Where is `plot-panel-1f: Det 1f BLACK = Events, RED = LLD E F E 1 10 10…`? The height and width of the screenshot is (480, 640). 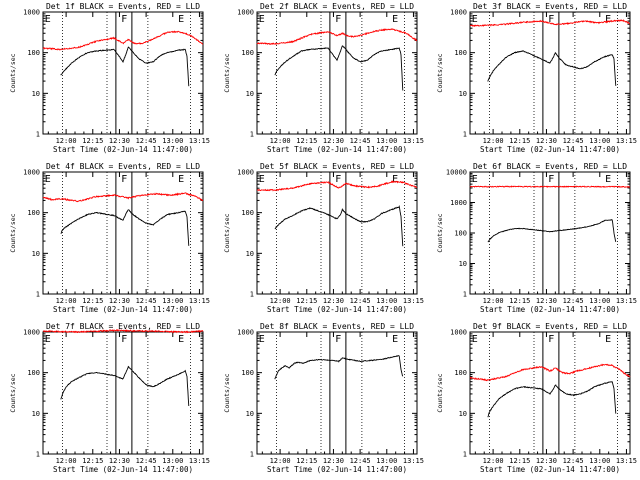
plot-panel-1f: Det 1f BLACK = Events, RED = LLD E F E 1 10 10… is located at coordinates (109, 78).